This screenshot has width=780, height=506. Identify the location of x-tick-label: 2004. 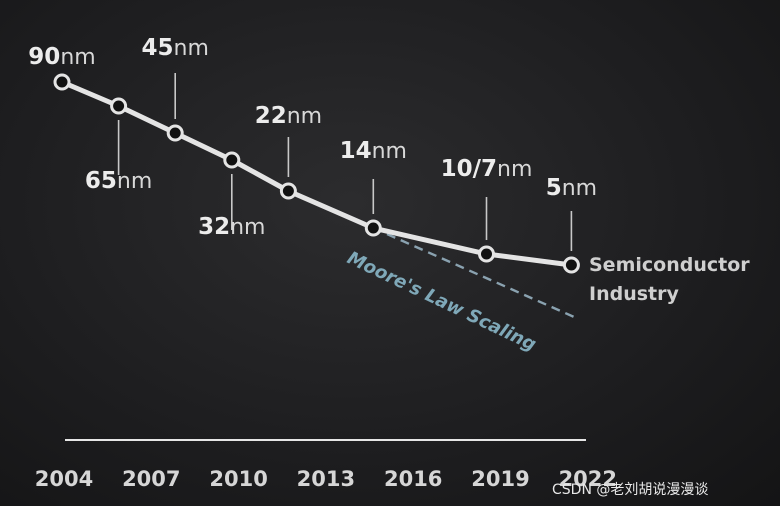
(64, 479).